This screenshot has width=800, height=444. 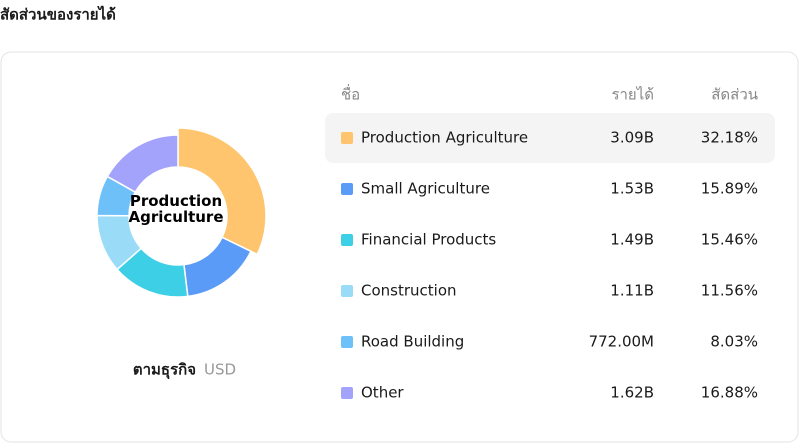 What do you see at coordinates (632, 138) in the screenshot?
I see `row-revenue: 3.09B` at bounding box center [632, 138].